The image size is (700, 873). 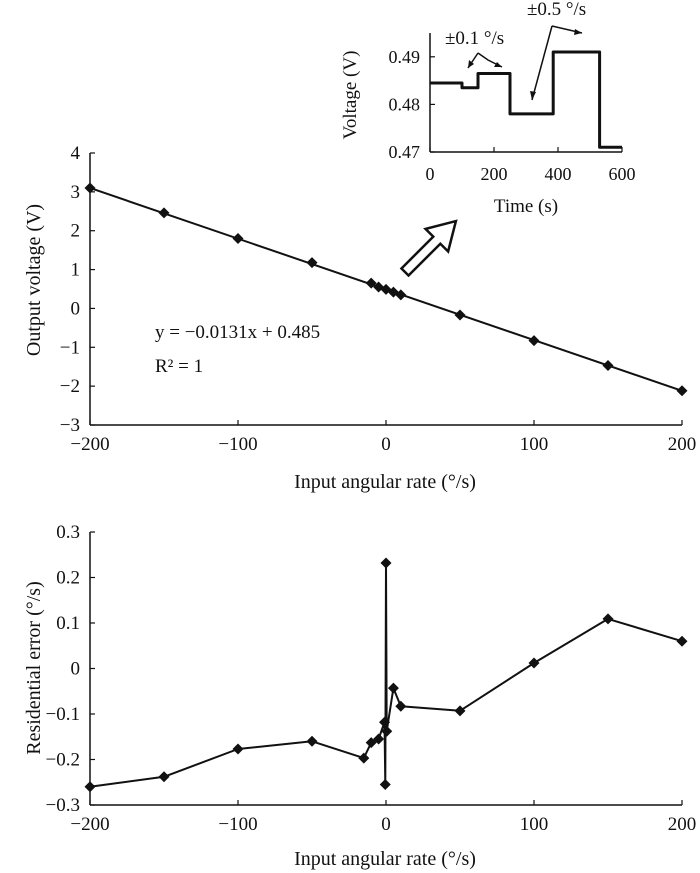 What do you see at coordinates (542, 63) in the screenshot?
I see `annotation-arrow-0-5-down` at bounding box center [542, 63].